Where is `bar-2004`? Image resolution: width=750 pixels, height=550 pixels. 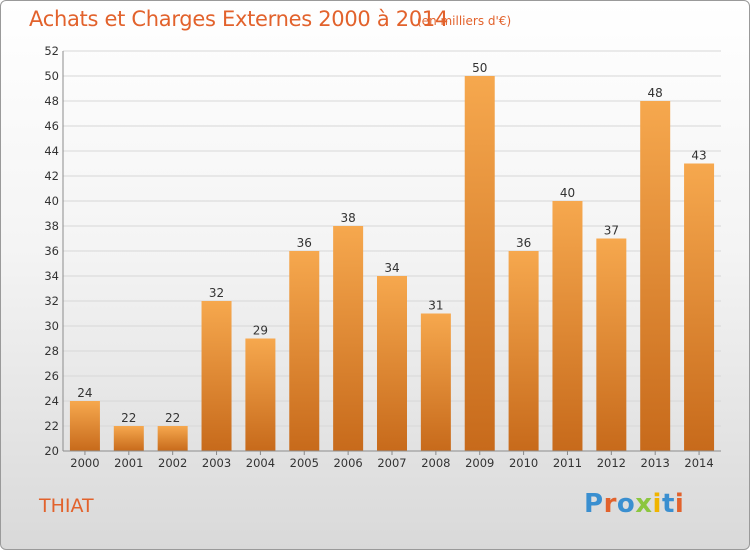
bar-2004 is located at coordinates (260, 394).